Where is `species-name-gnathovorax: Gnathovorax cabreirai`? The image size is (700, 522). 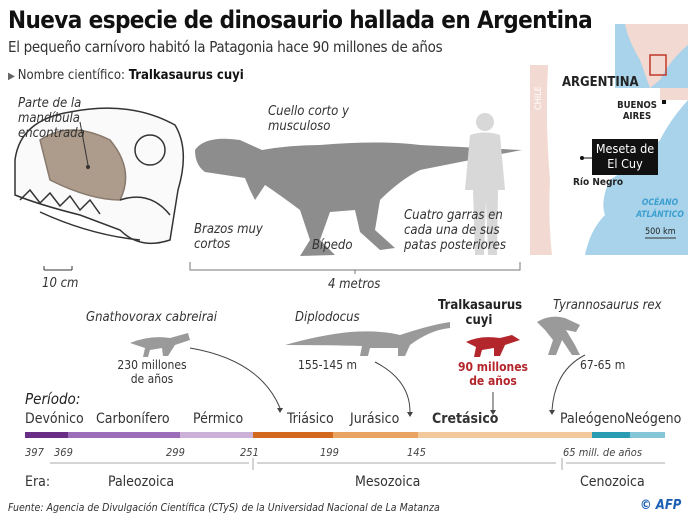
species-name-gnathovorax: Gnathovorax cabreirai is located at coordinates (151, 317).